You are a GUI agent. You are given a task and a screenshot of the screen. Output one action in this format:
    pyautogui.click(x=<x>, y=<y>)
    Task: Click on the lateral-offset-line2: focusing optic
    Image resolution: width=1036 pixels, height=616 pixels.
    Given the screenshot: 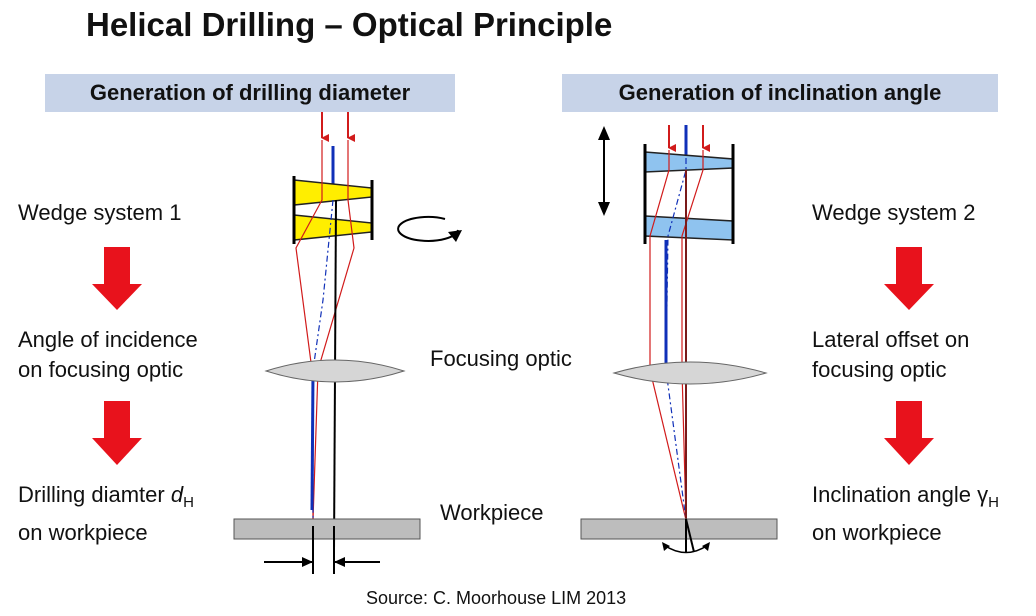 What is the action you would take?
    pyautogui.click(x=879, y=369)
    